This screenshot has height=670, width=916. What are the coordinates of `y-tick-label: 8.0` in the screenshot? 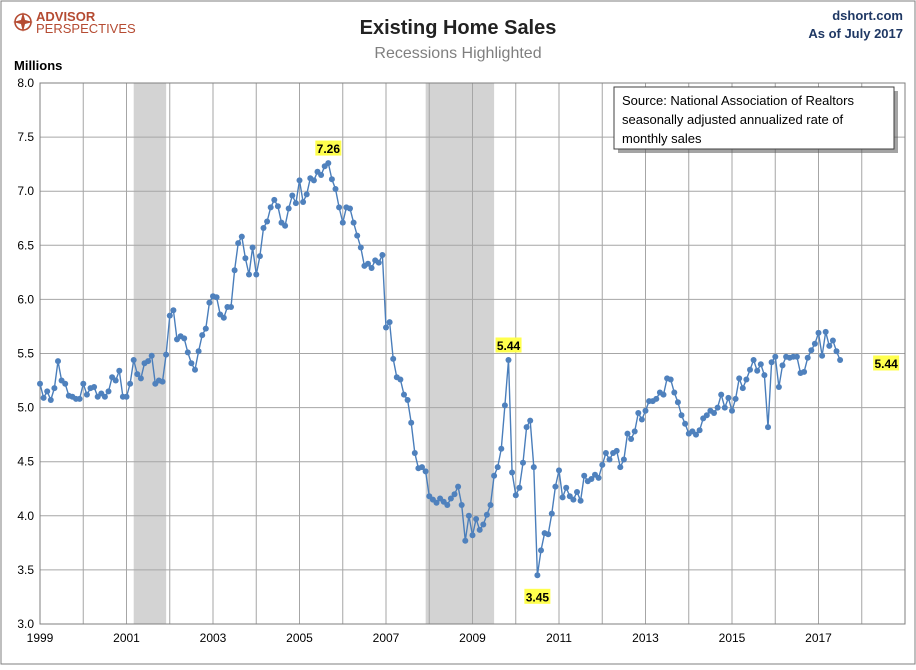 It's located at (25, 83).